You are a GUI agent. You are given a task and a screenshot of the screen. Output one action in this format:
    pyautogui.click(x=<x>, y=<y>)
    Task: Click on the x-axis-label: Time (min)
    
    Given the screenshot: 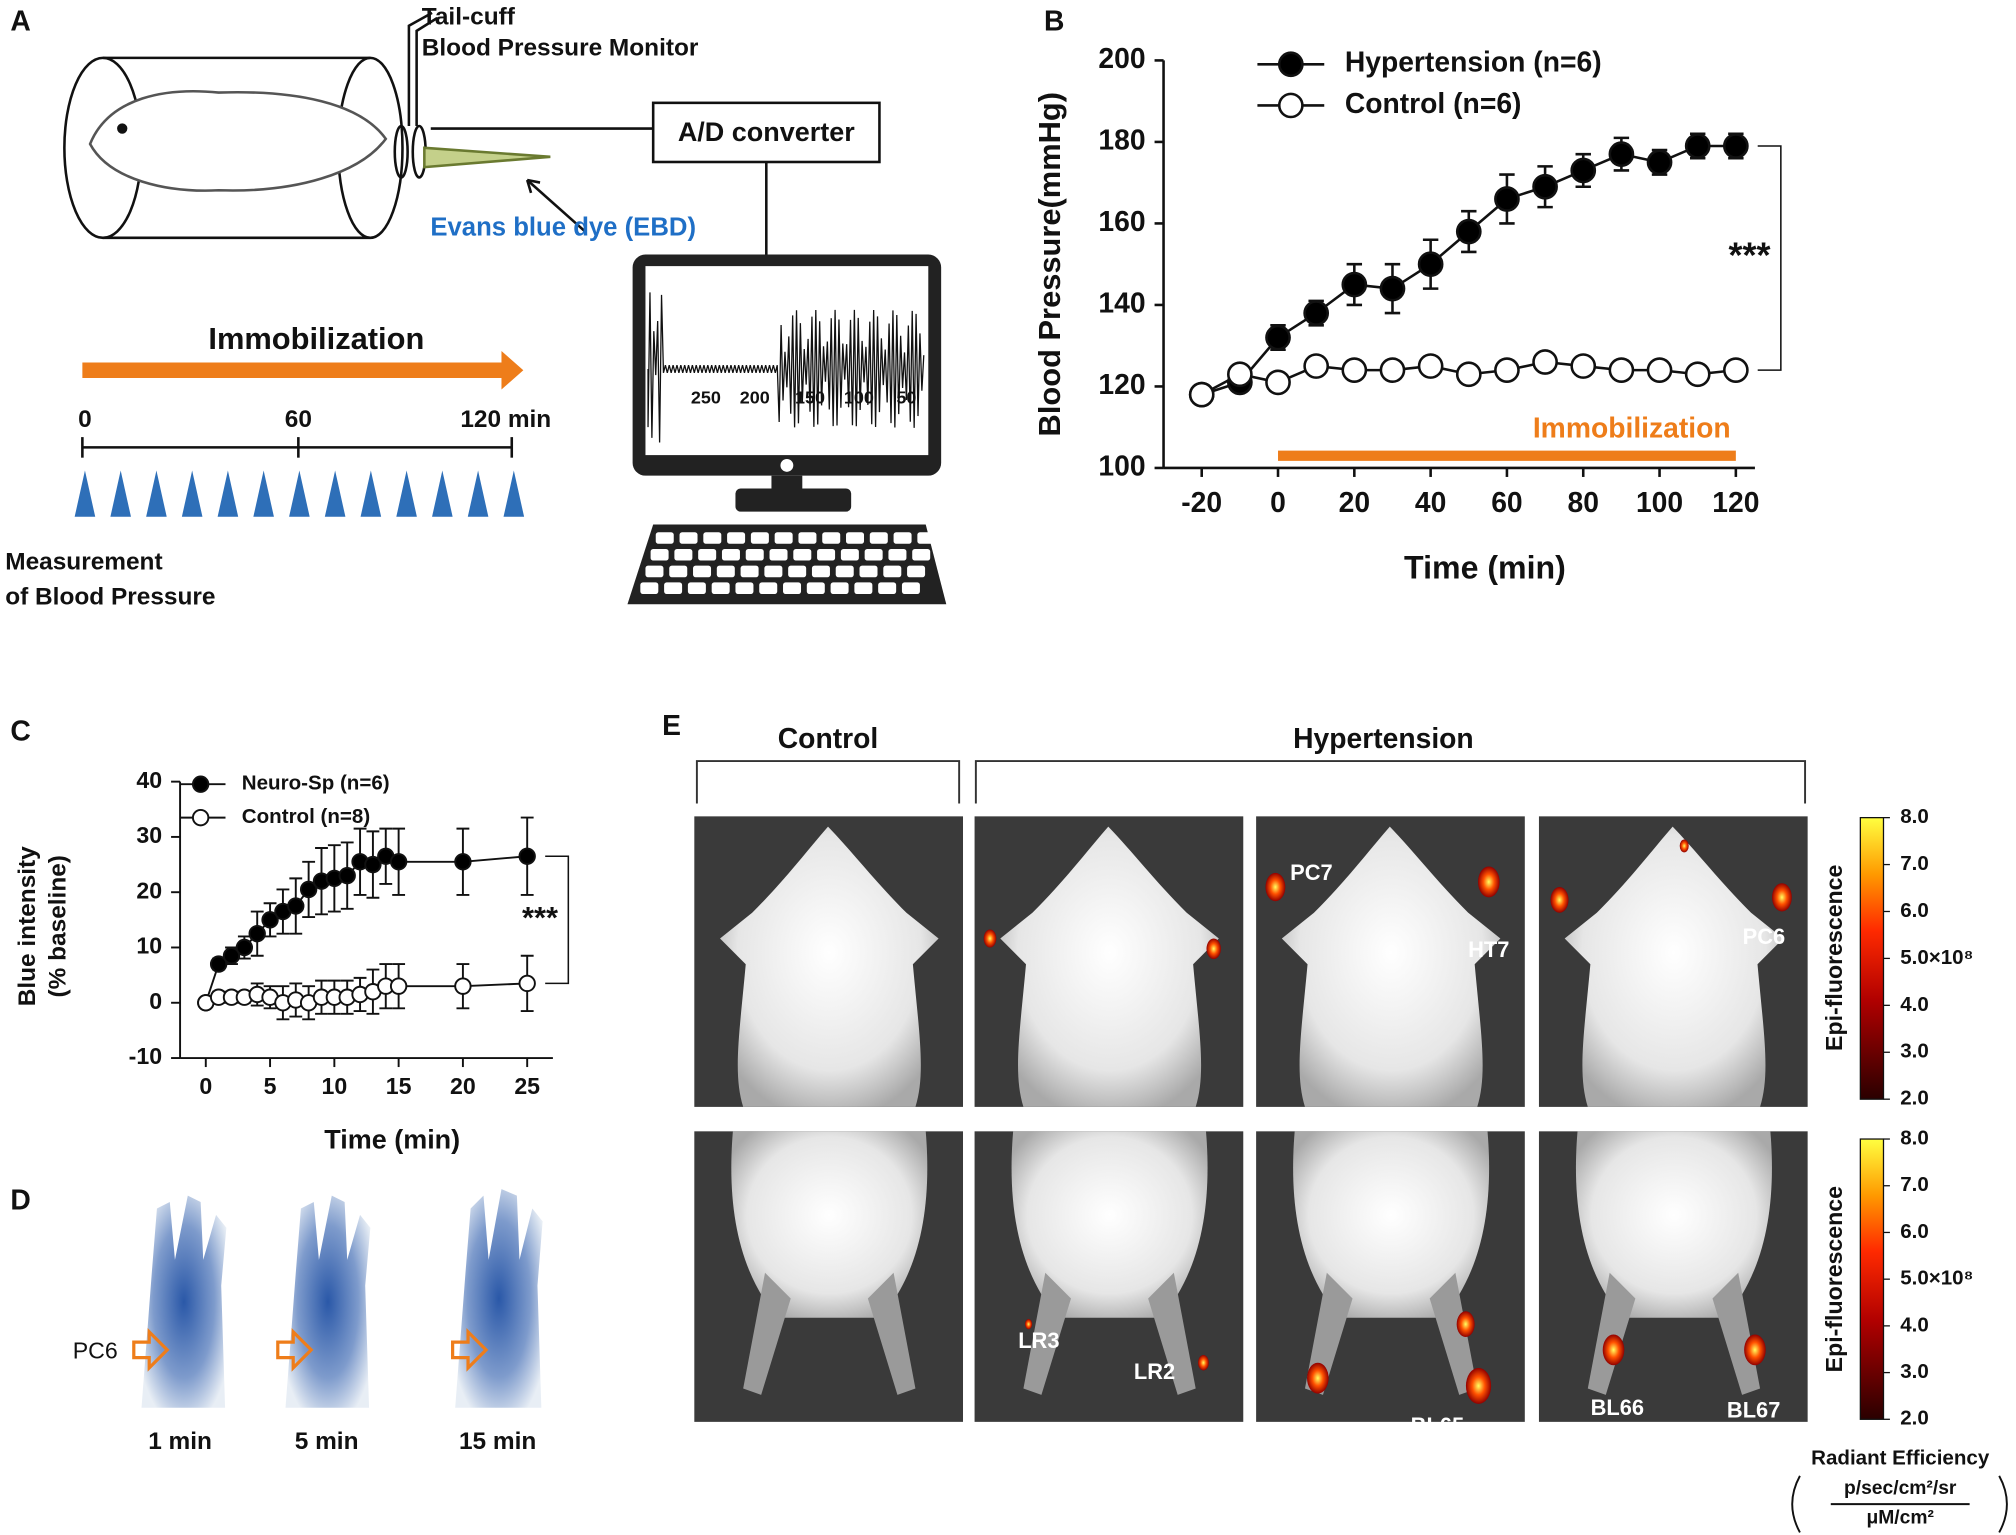 What is the action you would take?
    pyautogui.click(x=392, y=1139)
    